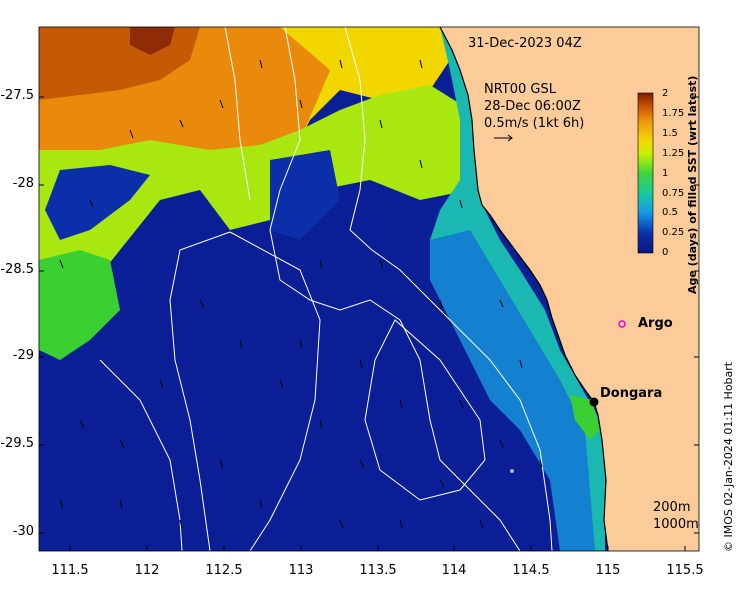 The image size is (740, 592). Describe the element at coordinates (665, 93) in the screenshot. I see `colorbar-tick: 2` at that location.